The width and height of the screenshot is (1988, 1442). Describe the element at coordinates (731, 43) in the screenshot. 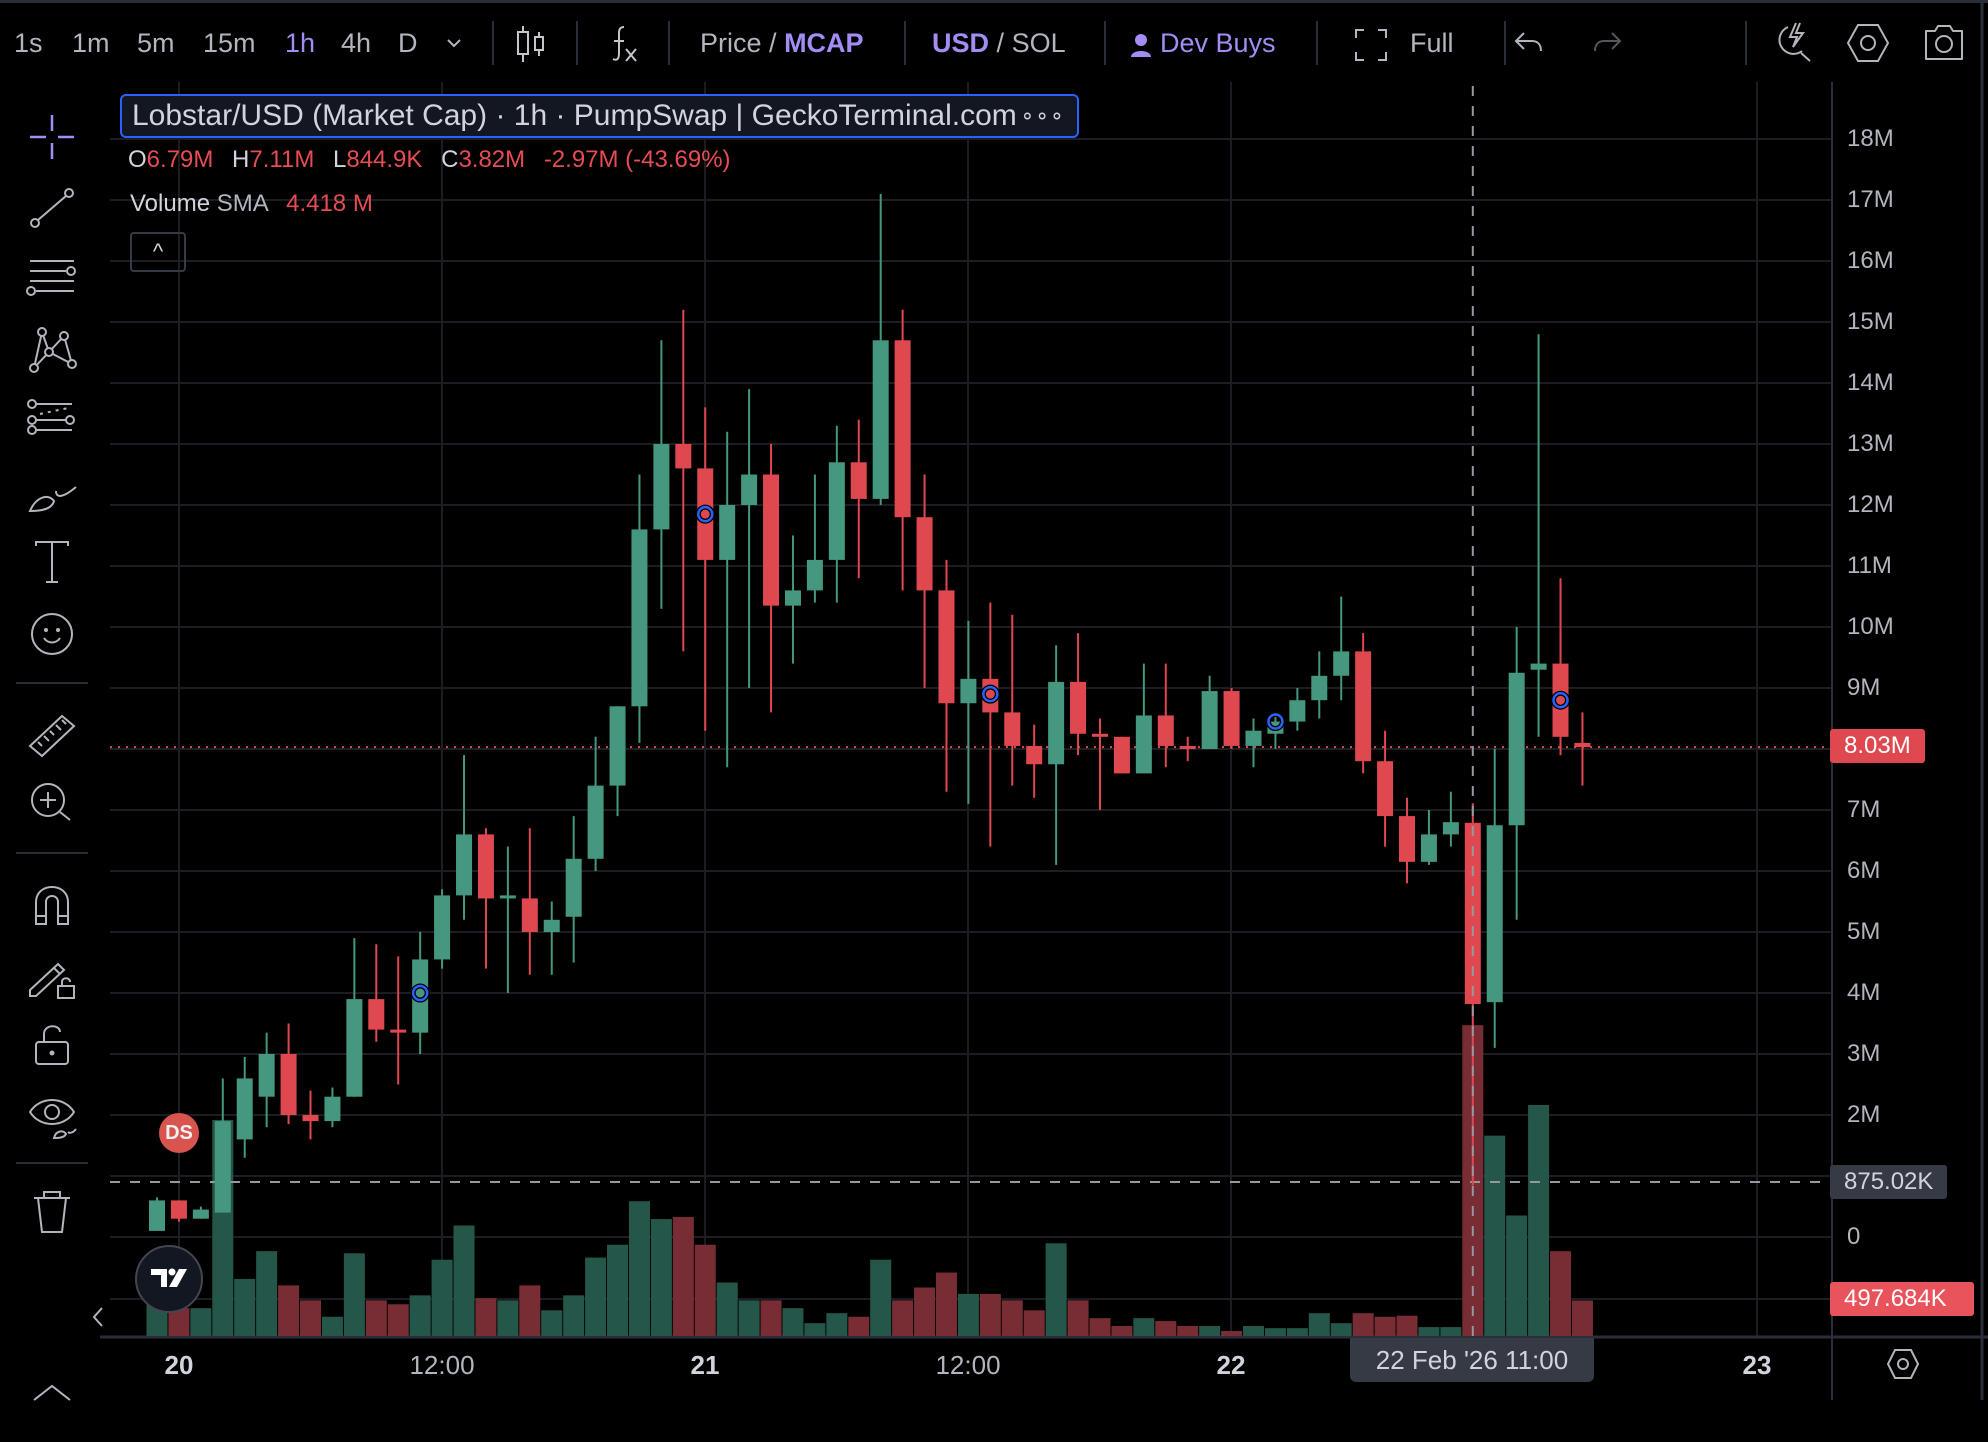

I see `price-option: Price` at that location.